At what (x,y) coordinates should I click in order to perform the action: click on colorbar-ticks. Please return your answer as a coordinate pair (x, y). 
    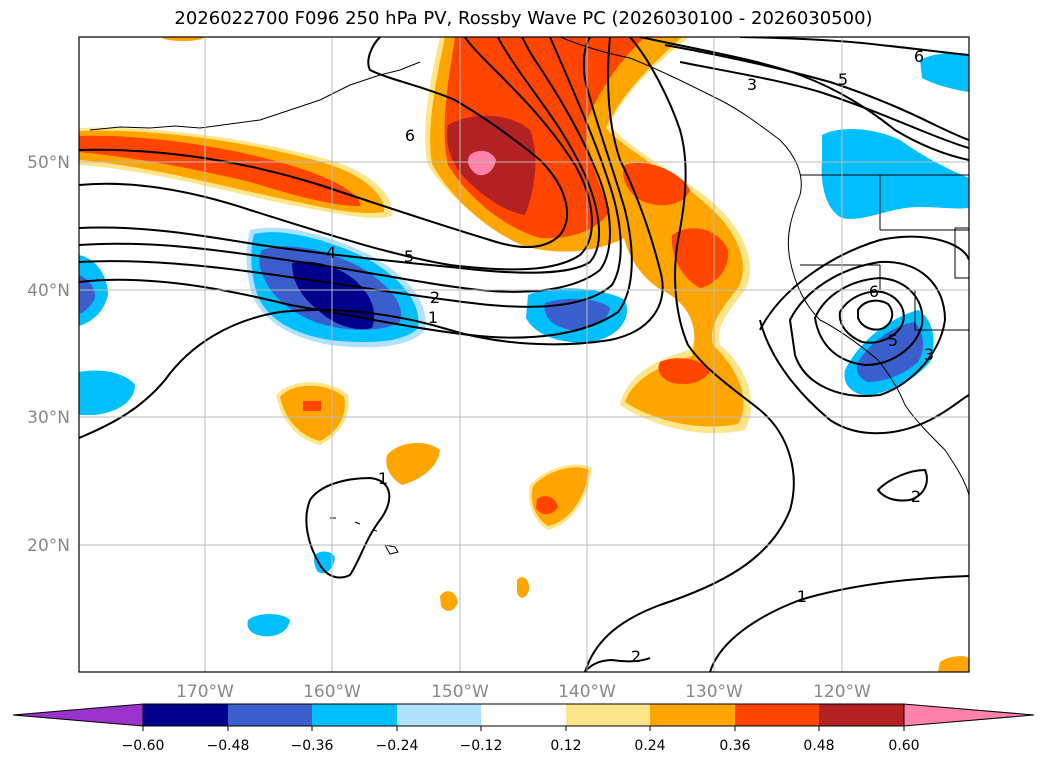
    Looking at the image, I should click on (523, 728).